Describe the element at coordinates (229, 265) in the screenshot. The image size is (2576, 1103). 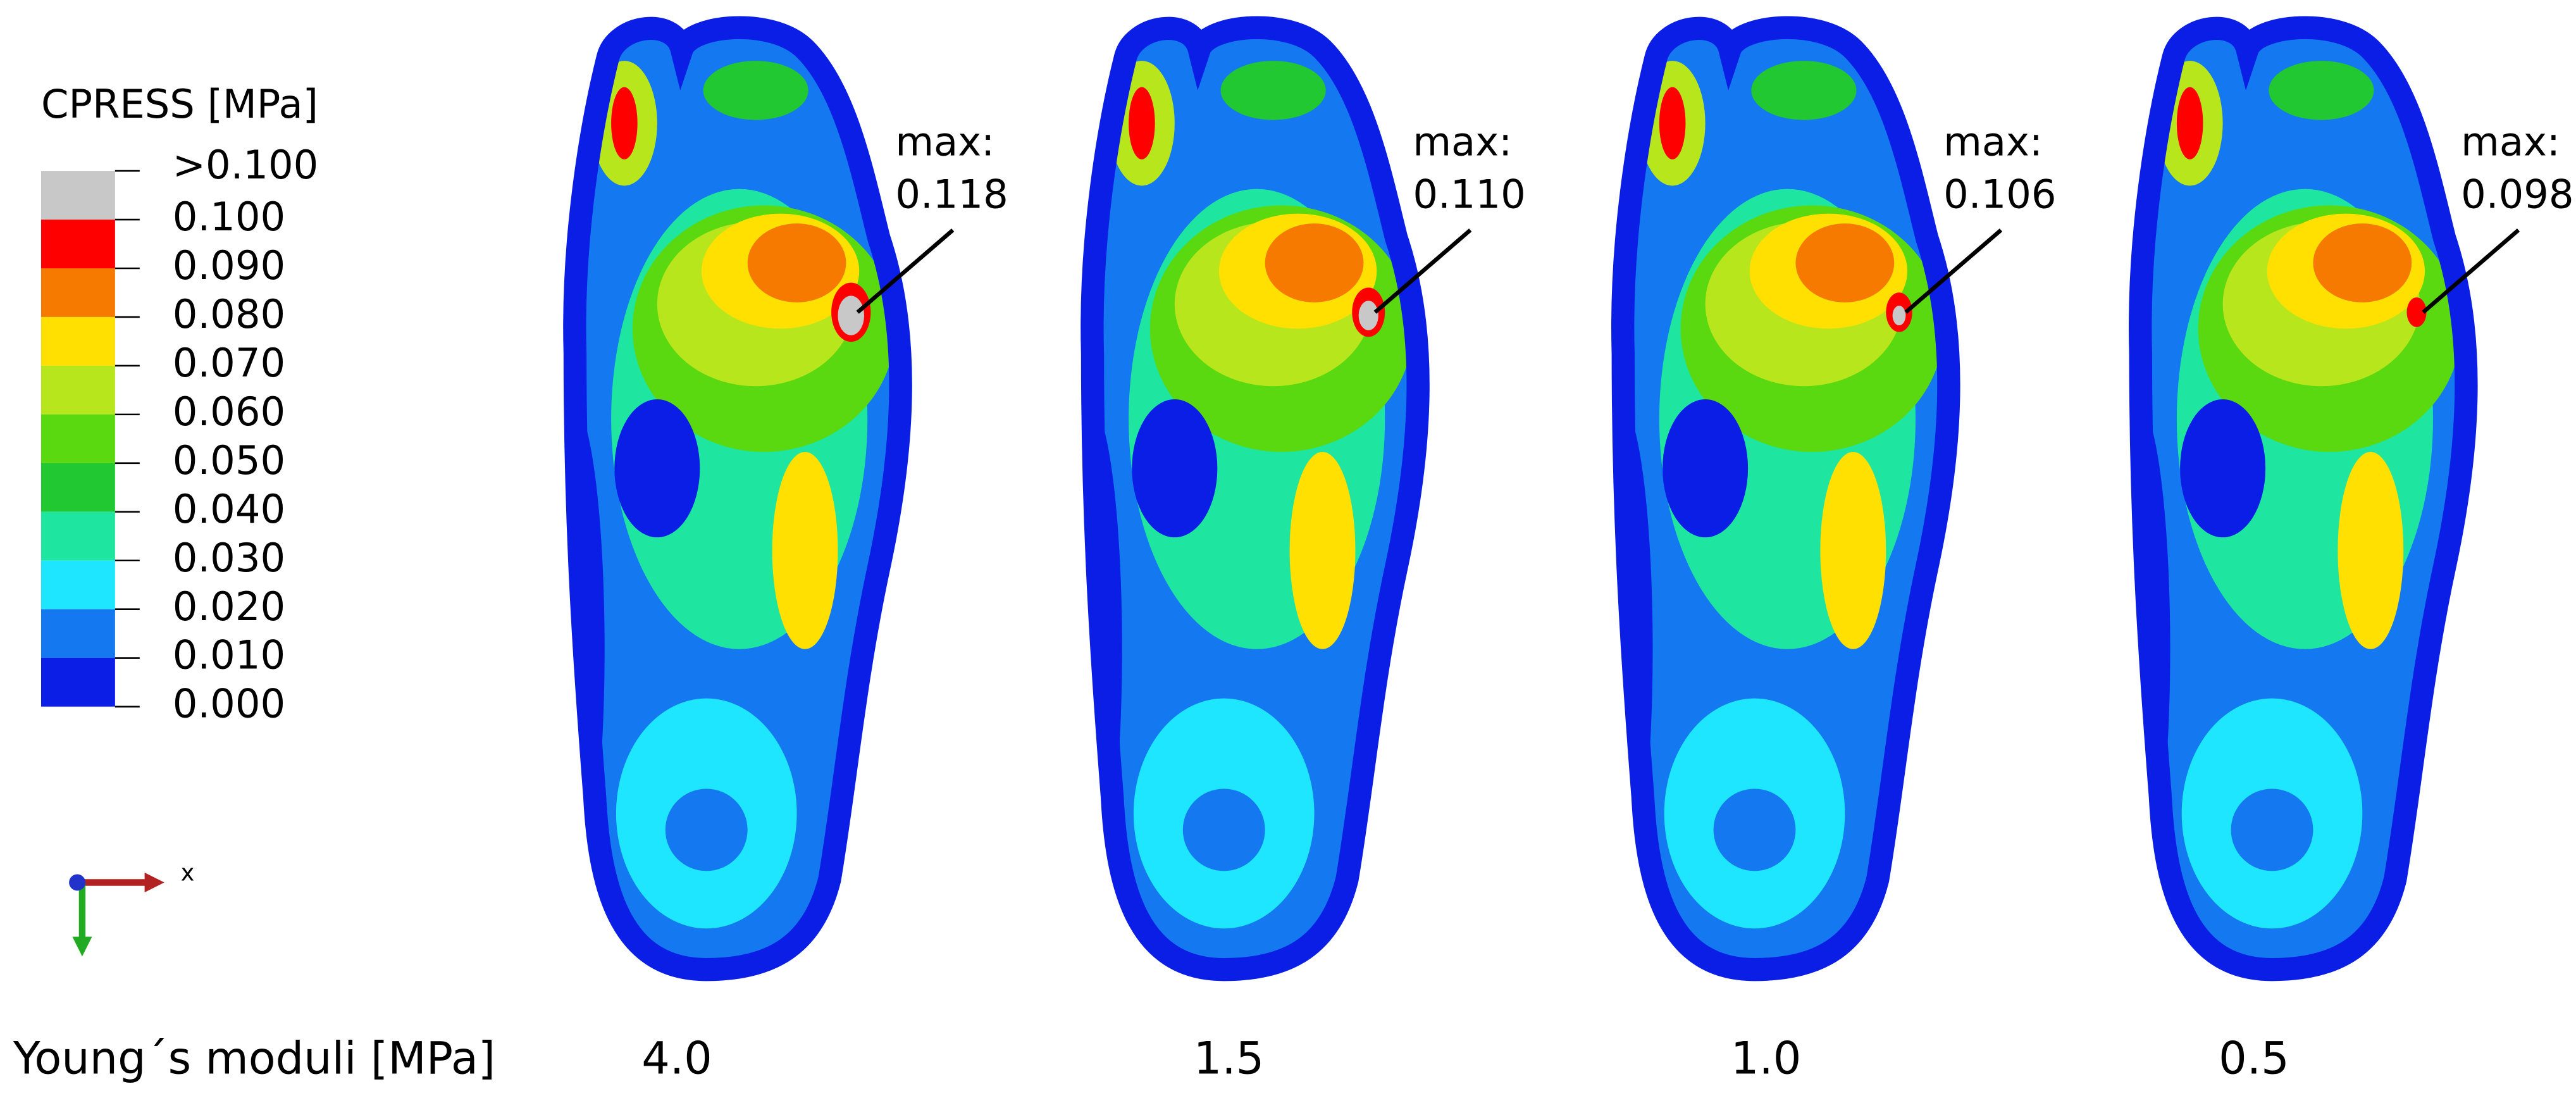
I see `legend-label: 0.090` at that location.